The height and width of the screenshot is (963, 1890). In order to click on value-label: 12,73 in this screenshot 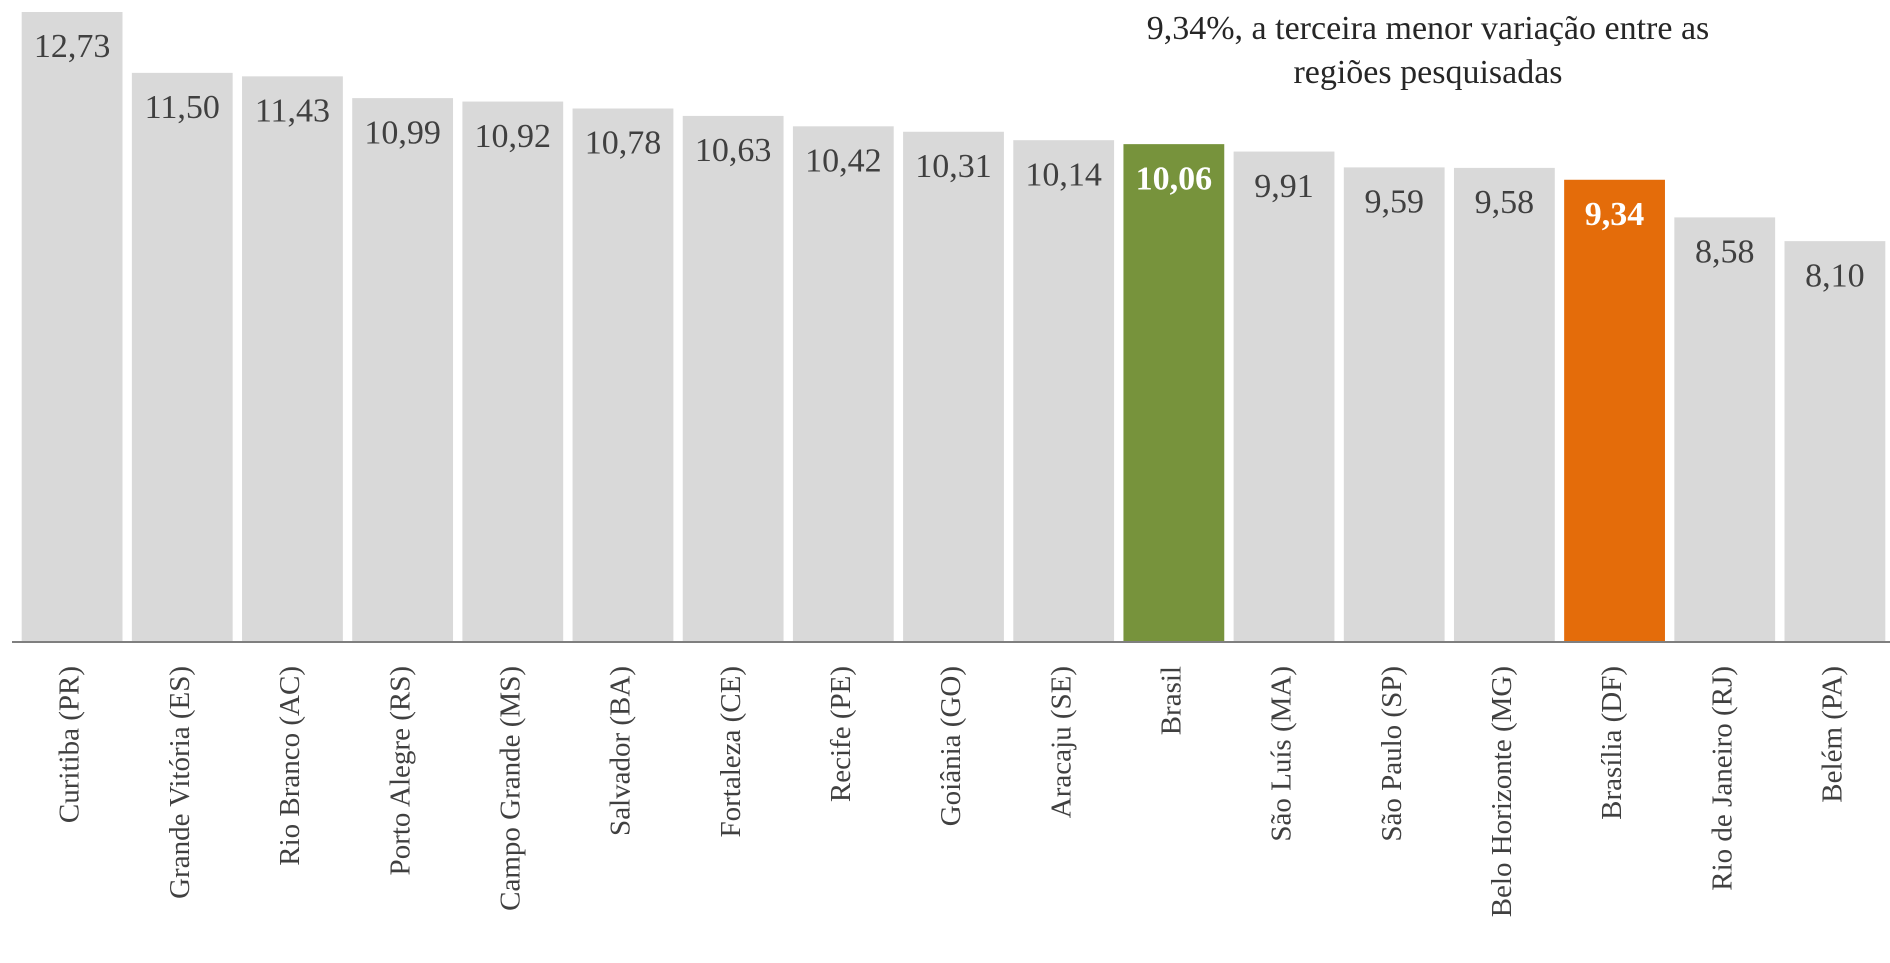, I will do `click(72, 46)`.